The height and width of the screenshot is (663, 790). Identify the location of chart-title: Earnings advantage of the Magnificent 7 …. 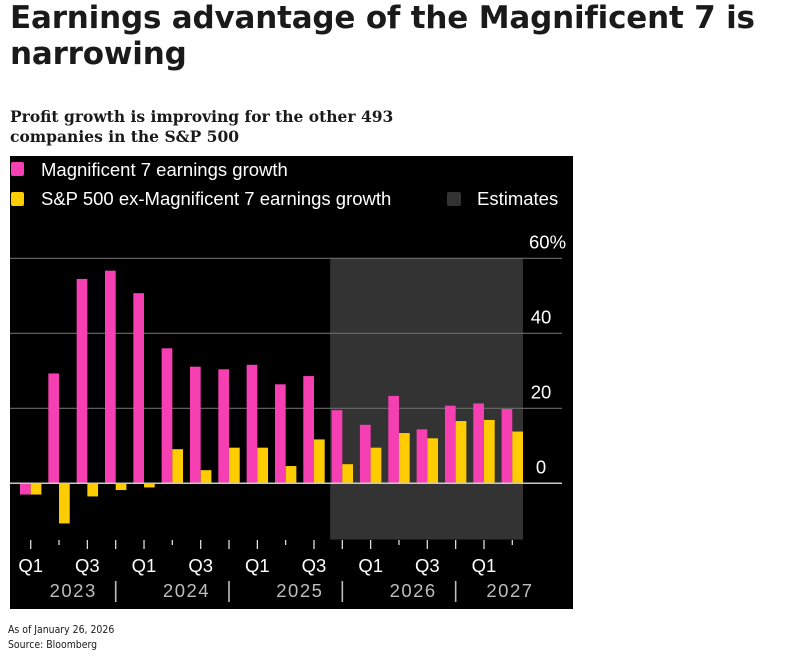
(382, 36).